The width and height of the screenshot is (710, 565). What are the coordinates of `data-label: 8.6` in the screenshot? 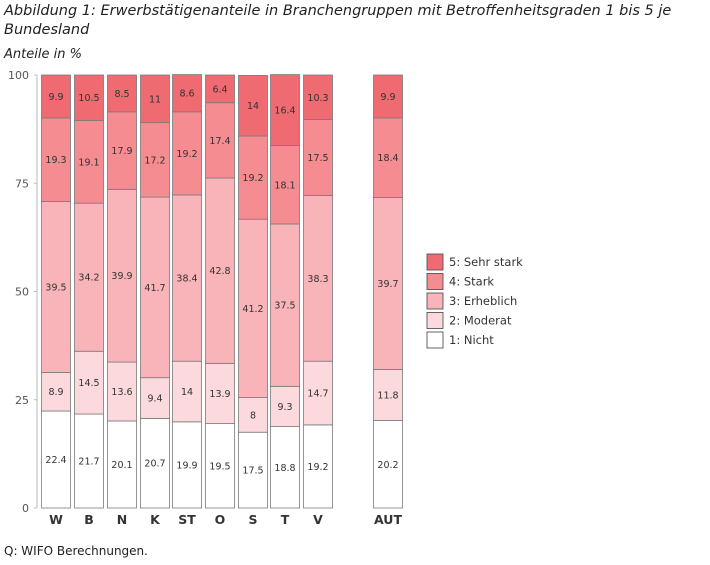 It's located at (186, 94).